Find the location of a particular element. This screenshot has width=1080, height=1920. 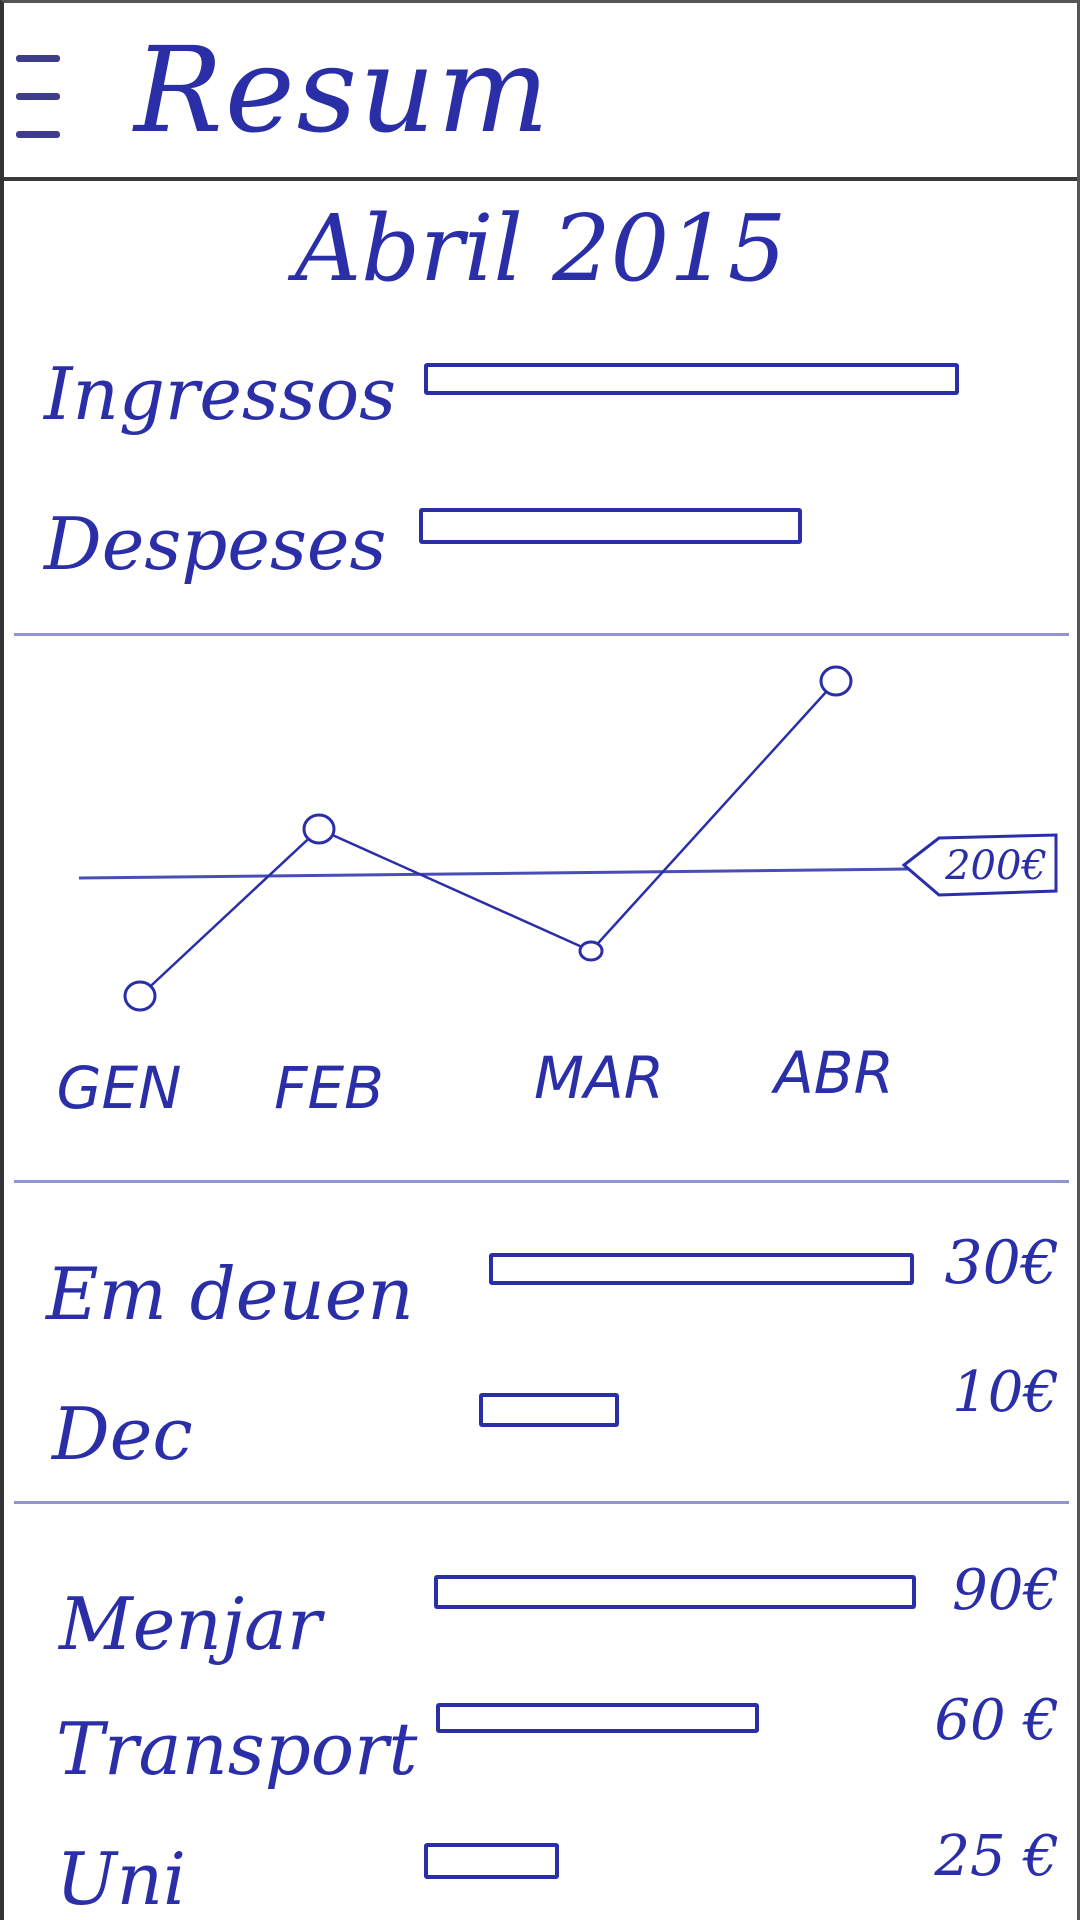

x-tick-label: GEN is located at coordinates (119, 1088).